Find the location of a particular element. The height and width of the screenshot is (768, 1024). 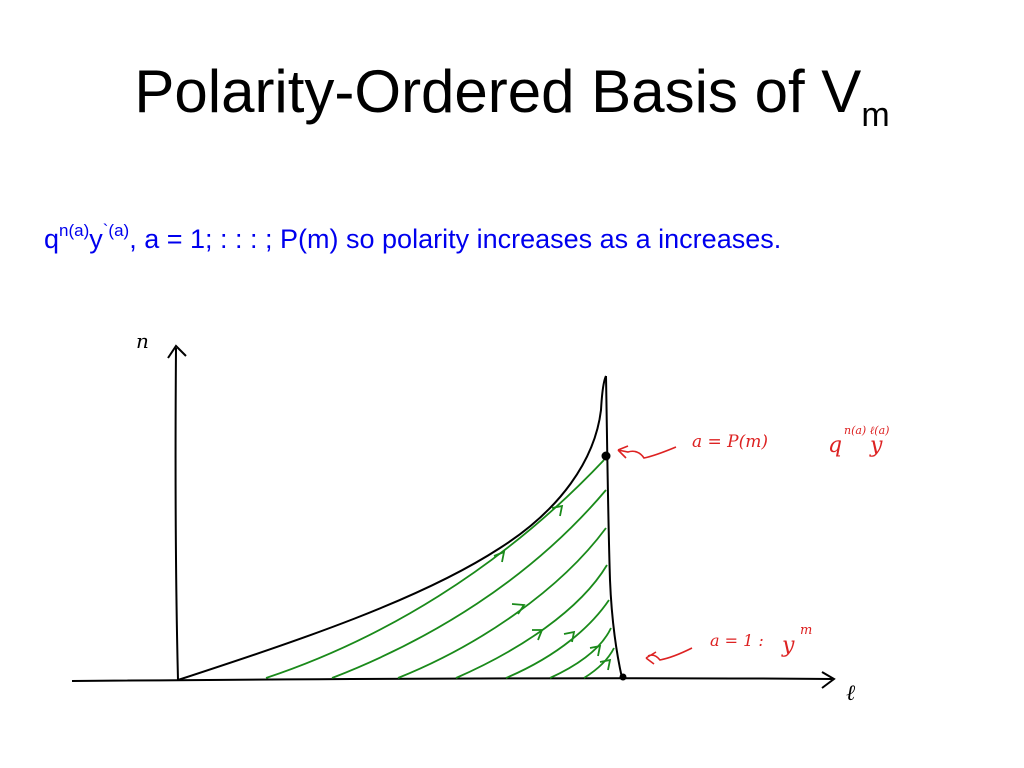

top-annotation-exponent: n(a) ℓ(a) is located at coordinates (866, 430).